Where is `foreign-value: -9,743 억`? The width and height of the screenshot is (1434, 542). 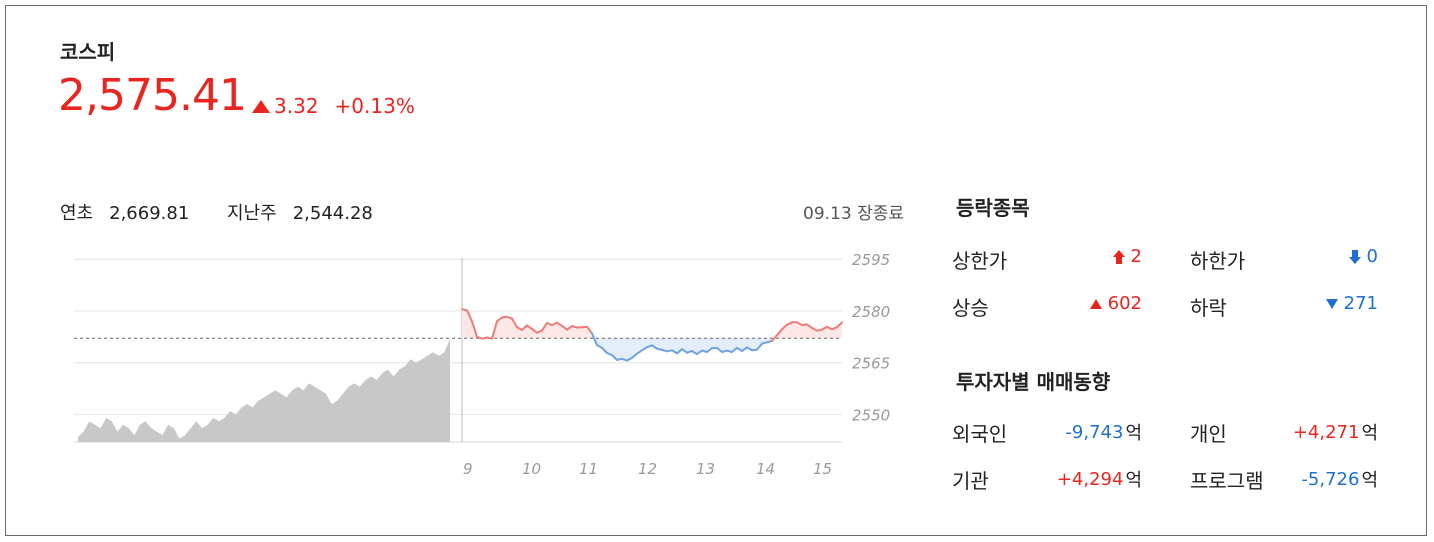
foreign-value: -9,743 억 is located at coordinates (1074, 432).